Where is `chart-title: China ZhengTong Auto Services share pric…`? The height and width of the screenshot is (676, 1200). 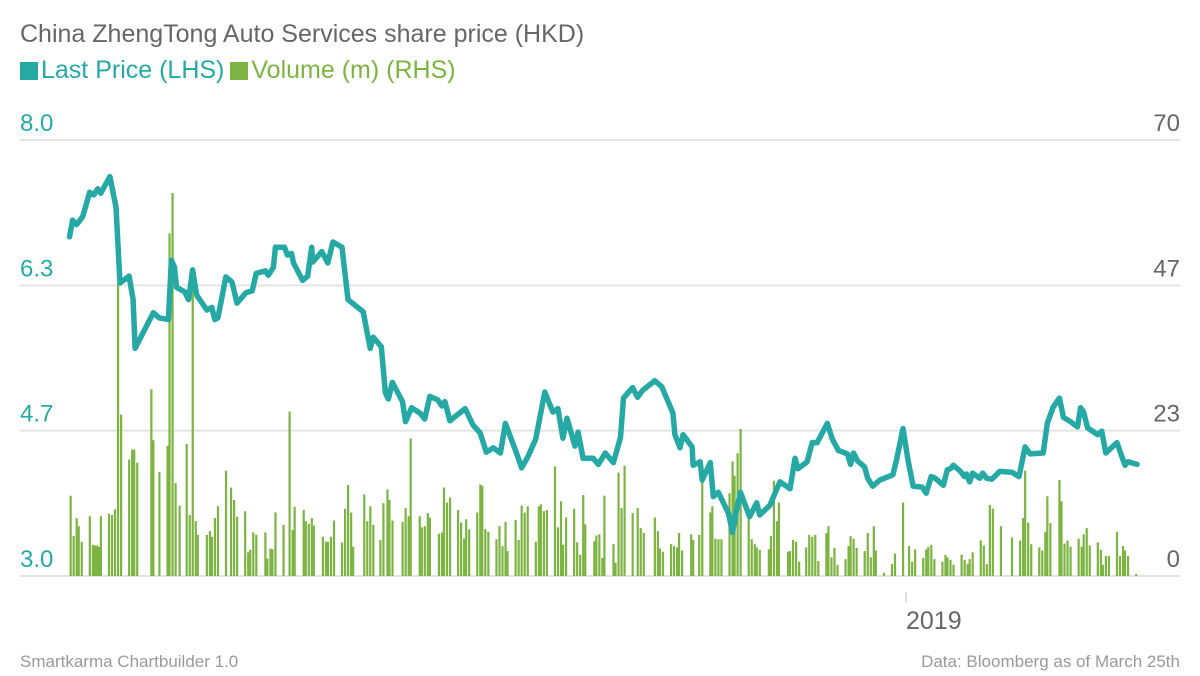
chart-title: China ZhengTong Auto Services share pric… is located at coordinates (302, 34).